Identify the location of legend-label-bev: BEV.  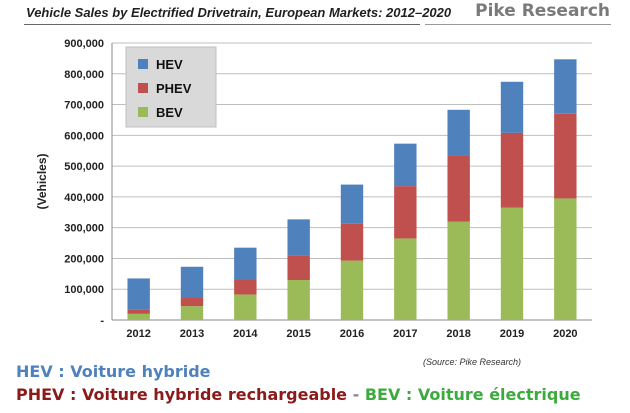
(169, 112).